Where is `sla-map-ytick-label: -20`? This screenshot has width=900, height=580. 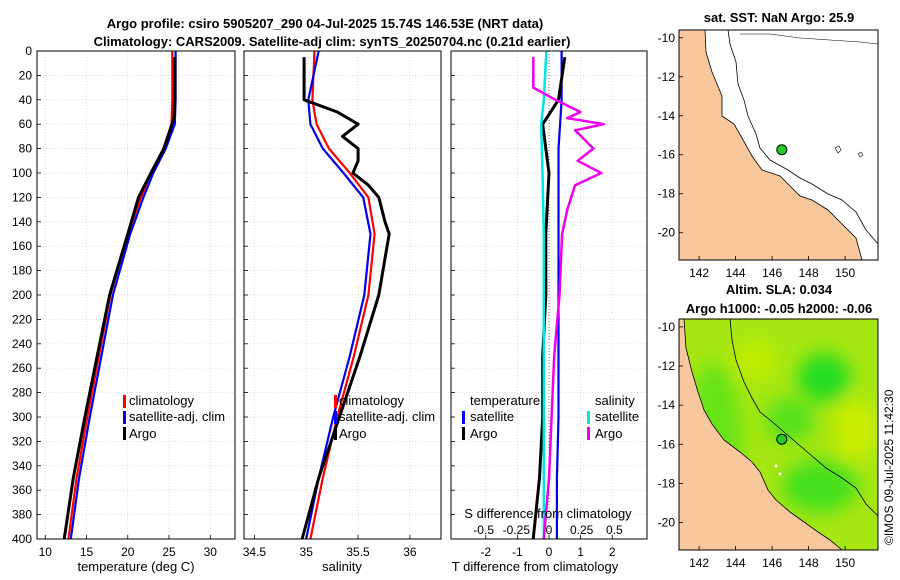
sla-map-ytick-label: -20 is located at coordinates (667, 523).